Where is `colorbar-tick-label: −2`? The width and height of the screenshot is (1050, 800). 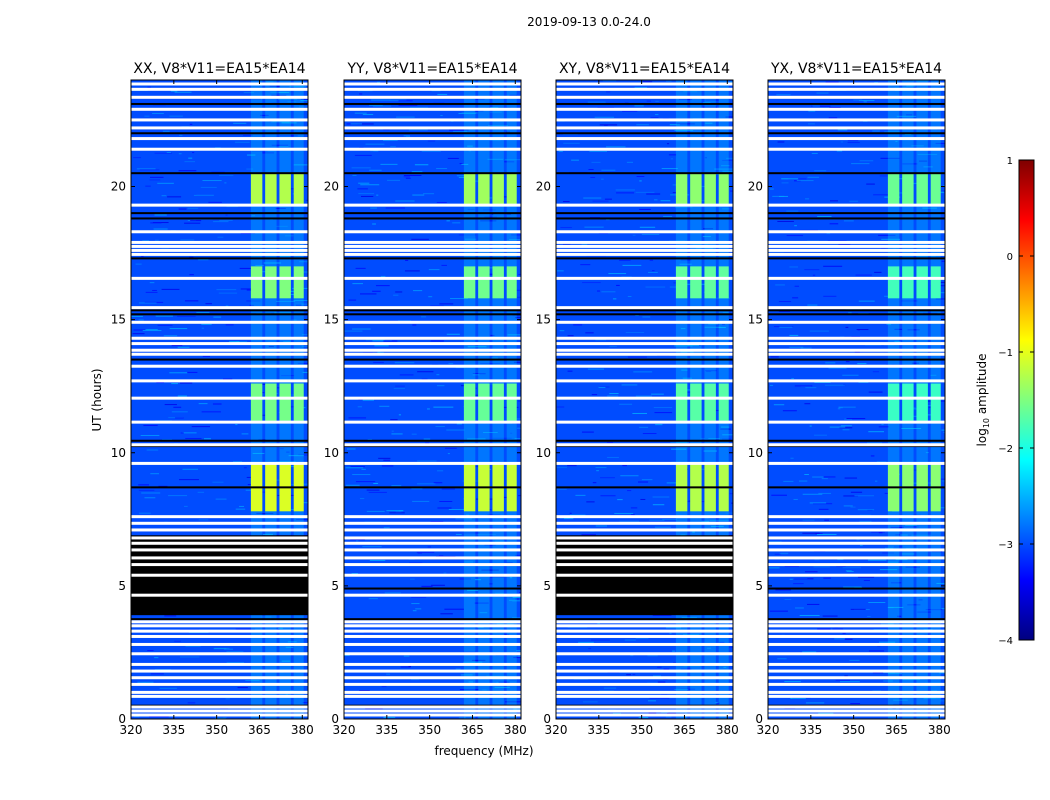 colorbar-tick-label: −2 is located at coordinates (1005, 449).